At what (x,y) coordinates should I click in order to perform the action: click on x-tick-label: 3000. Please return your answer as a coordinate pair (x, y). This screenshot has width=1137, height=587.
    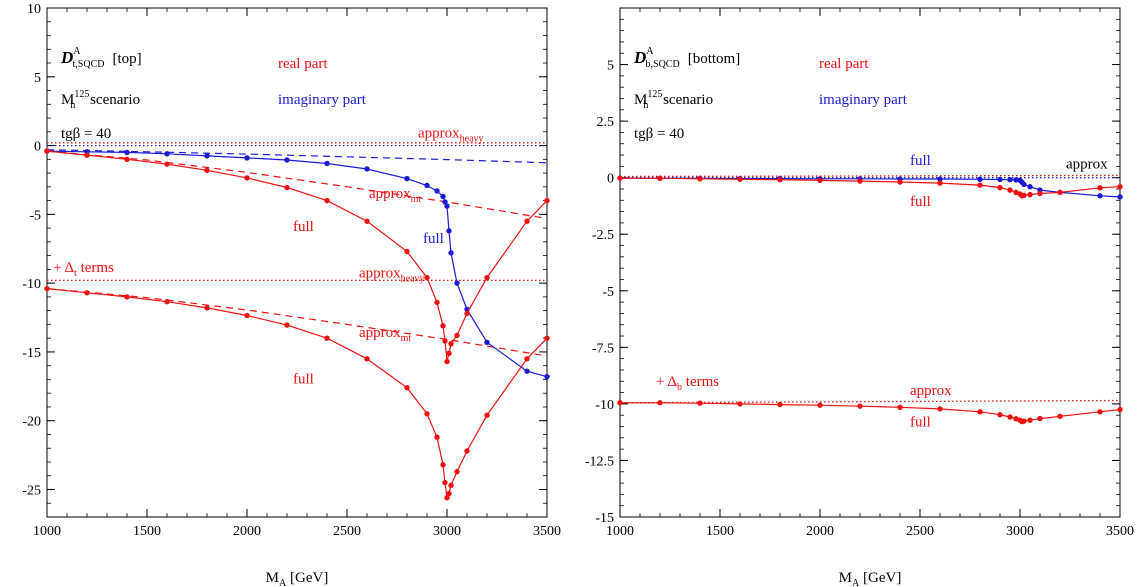
    Looking at the image, I should click on (447, 531).